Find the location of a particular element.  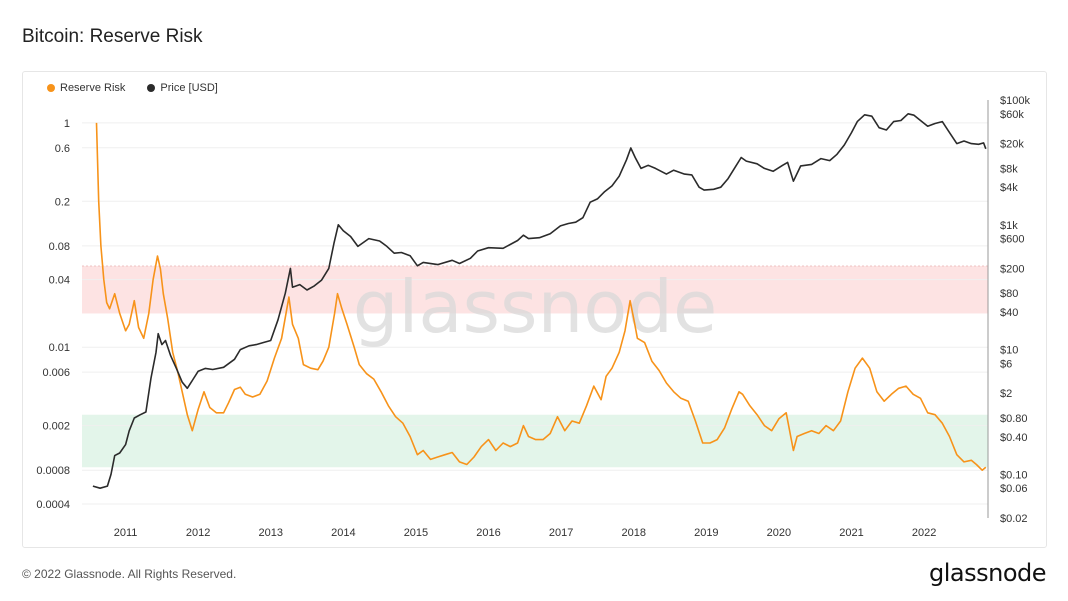

right-tick-label: $0.10 is located at coordinates (1014, 475).